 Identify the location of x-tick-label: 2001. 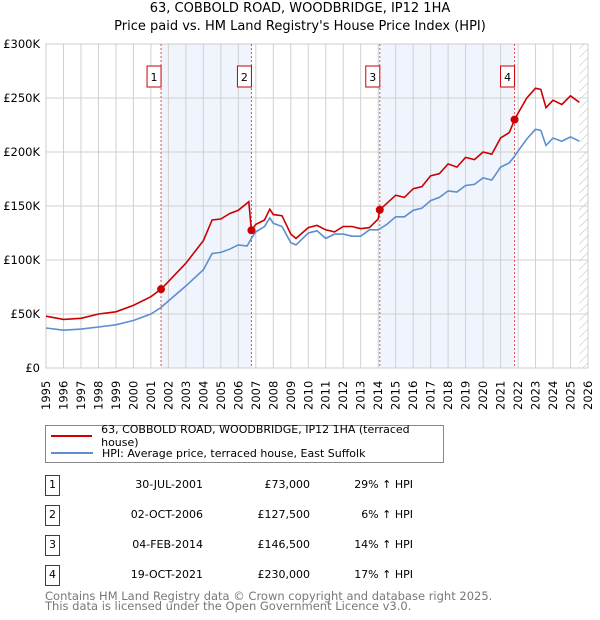
(151, 395).